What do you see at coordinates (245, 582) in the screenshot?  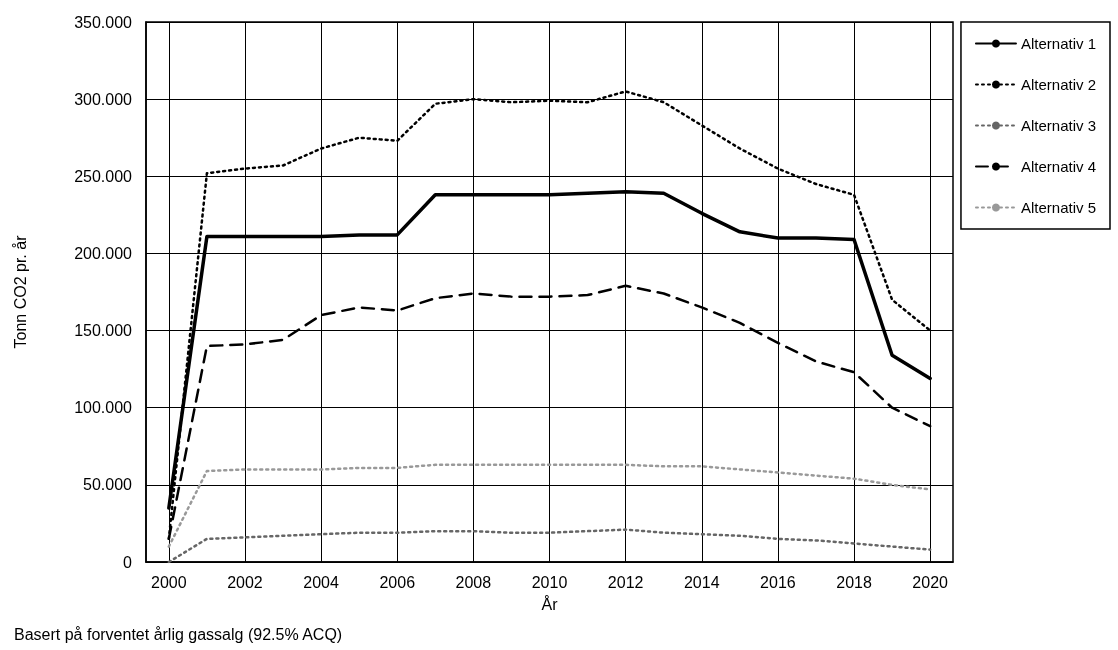 I see `x-tick-label: 2002` at bounding box center [245, 582].